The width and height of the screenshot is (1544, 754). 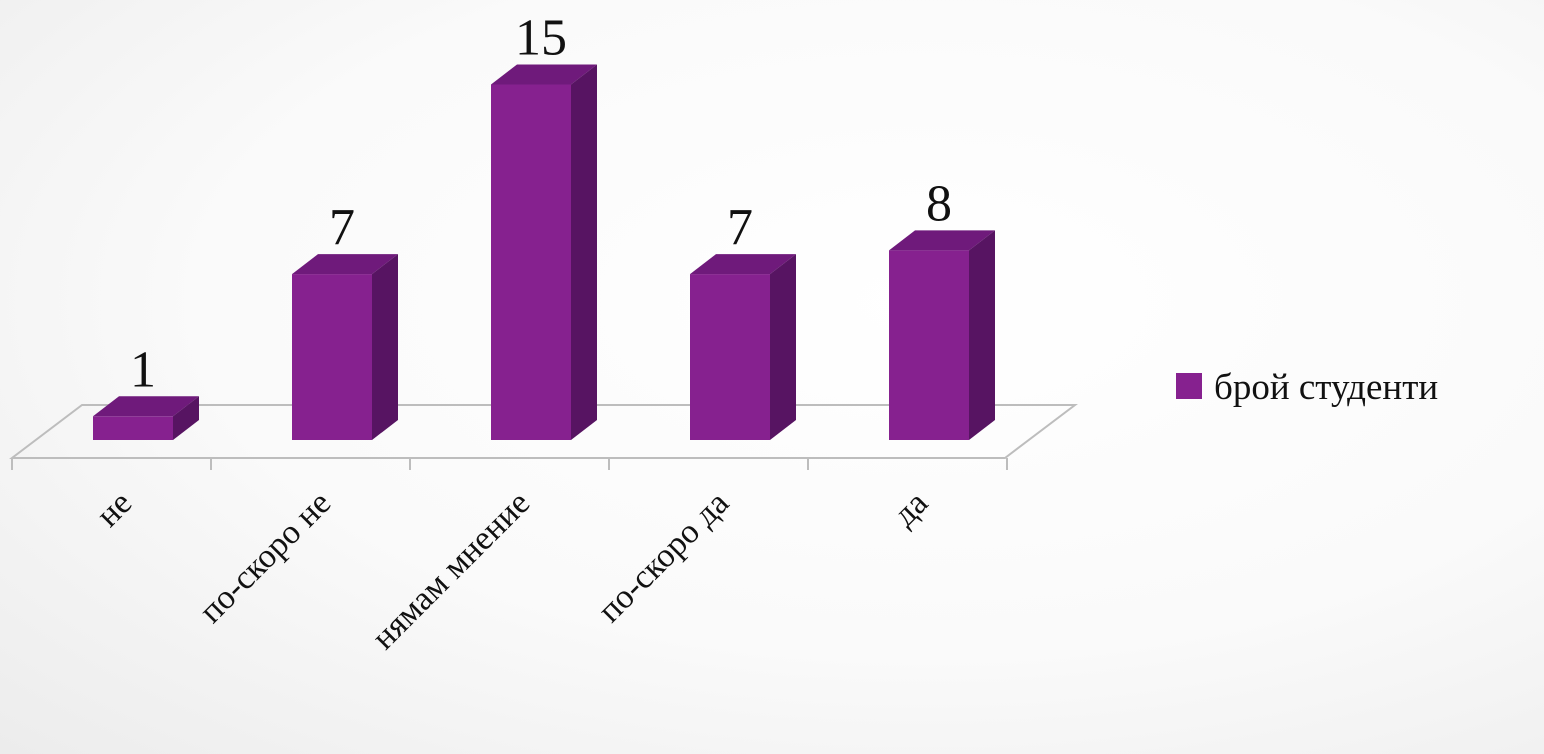 What do you see at coordinates (541, 38) in the screenshot?
I see `data-label: 15` at bounding box center [541, 38].